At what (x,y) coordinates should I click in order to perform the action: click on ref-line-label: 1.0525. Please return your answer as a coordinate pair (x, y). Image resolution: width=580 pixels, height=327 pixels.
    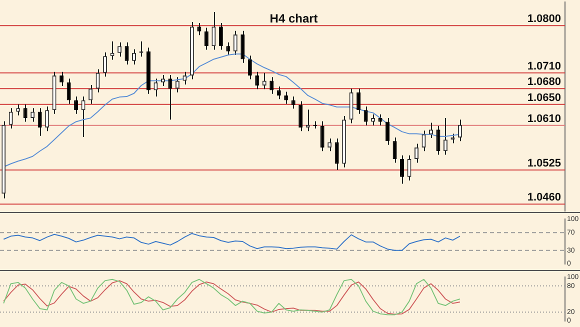
    Looking at the image, I should click on (544, 164).